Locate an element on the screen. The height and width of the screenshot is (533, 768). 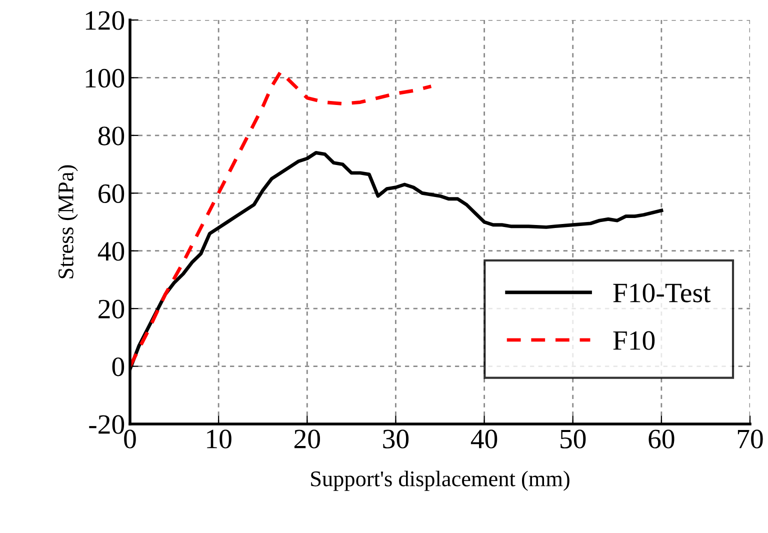
x-tick-label: 60 is located at coordinates (661, 439).